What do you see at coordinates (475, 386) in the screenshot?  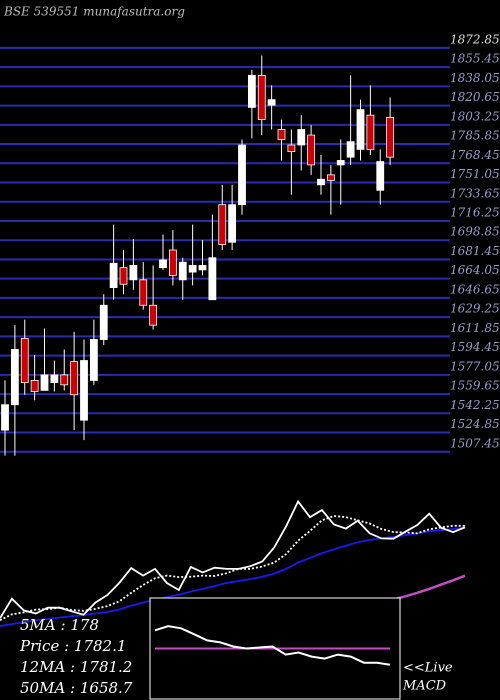 I see `y-tick-label: 1559.65` at bounding box center [475, 386].